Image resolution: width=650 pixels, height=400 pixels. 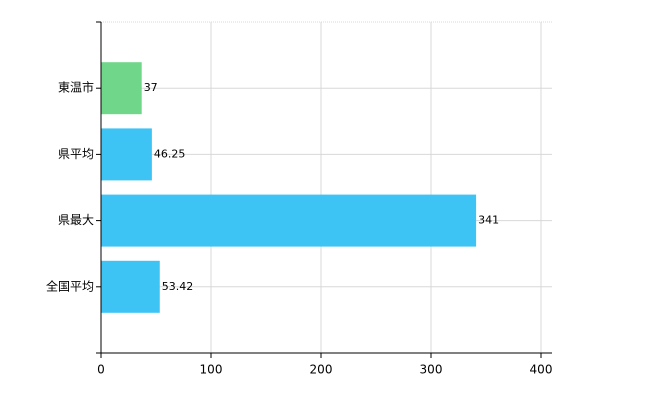 I want to click on value-label: 37, so click(x=151, y=87).